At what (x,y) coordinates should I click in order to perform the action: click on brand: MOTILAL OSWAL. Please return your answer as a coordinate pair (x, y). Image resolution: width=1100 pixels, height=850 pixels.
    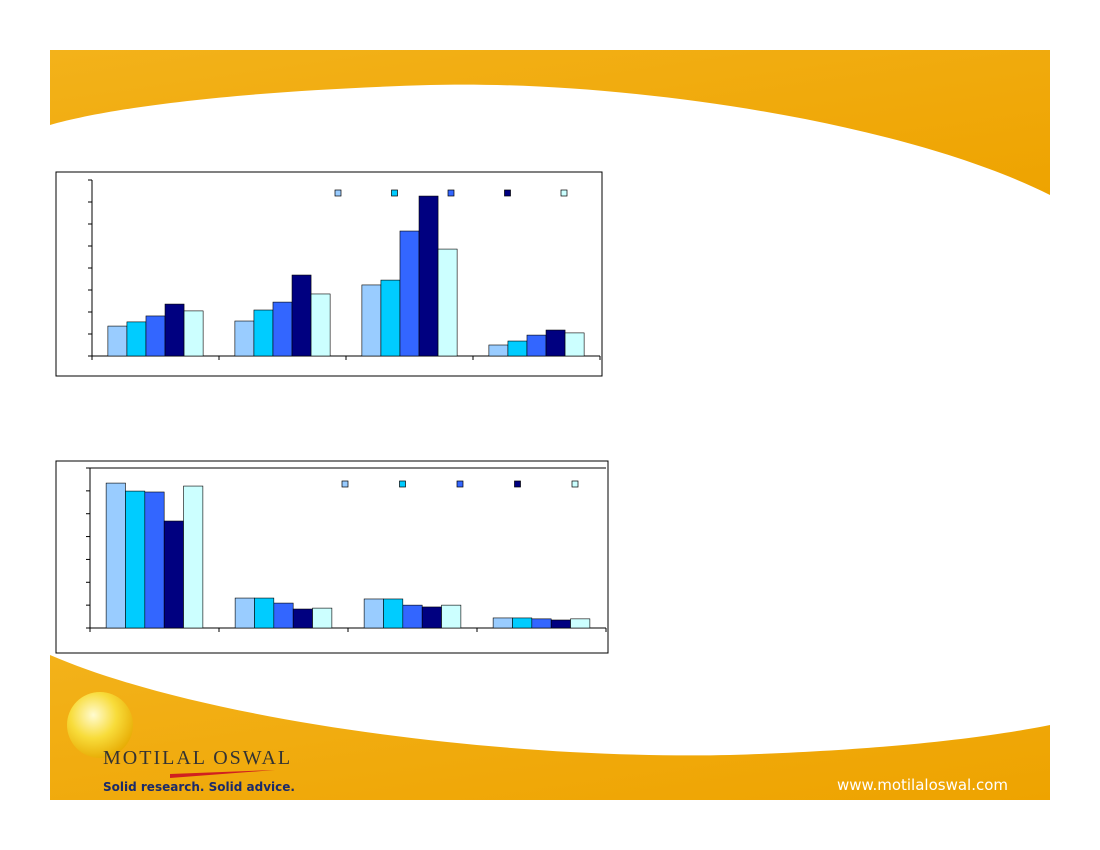
    Looking at the image, I should click on (197, 758).